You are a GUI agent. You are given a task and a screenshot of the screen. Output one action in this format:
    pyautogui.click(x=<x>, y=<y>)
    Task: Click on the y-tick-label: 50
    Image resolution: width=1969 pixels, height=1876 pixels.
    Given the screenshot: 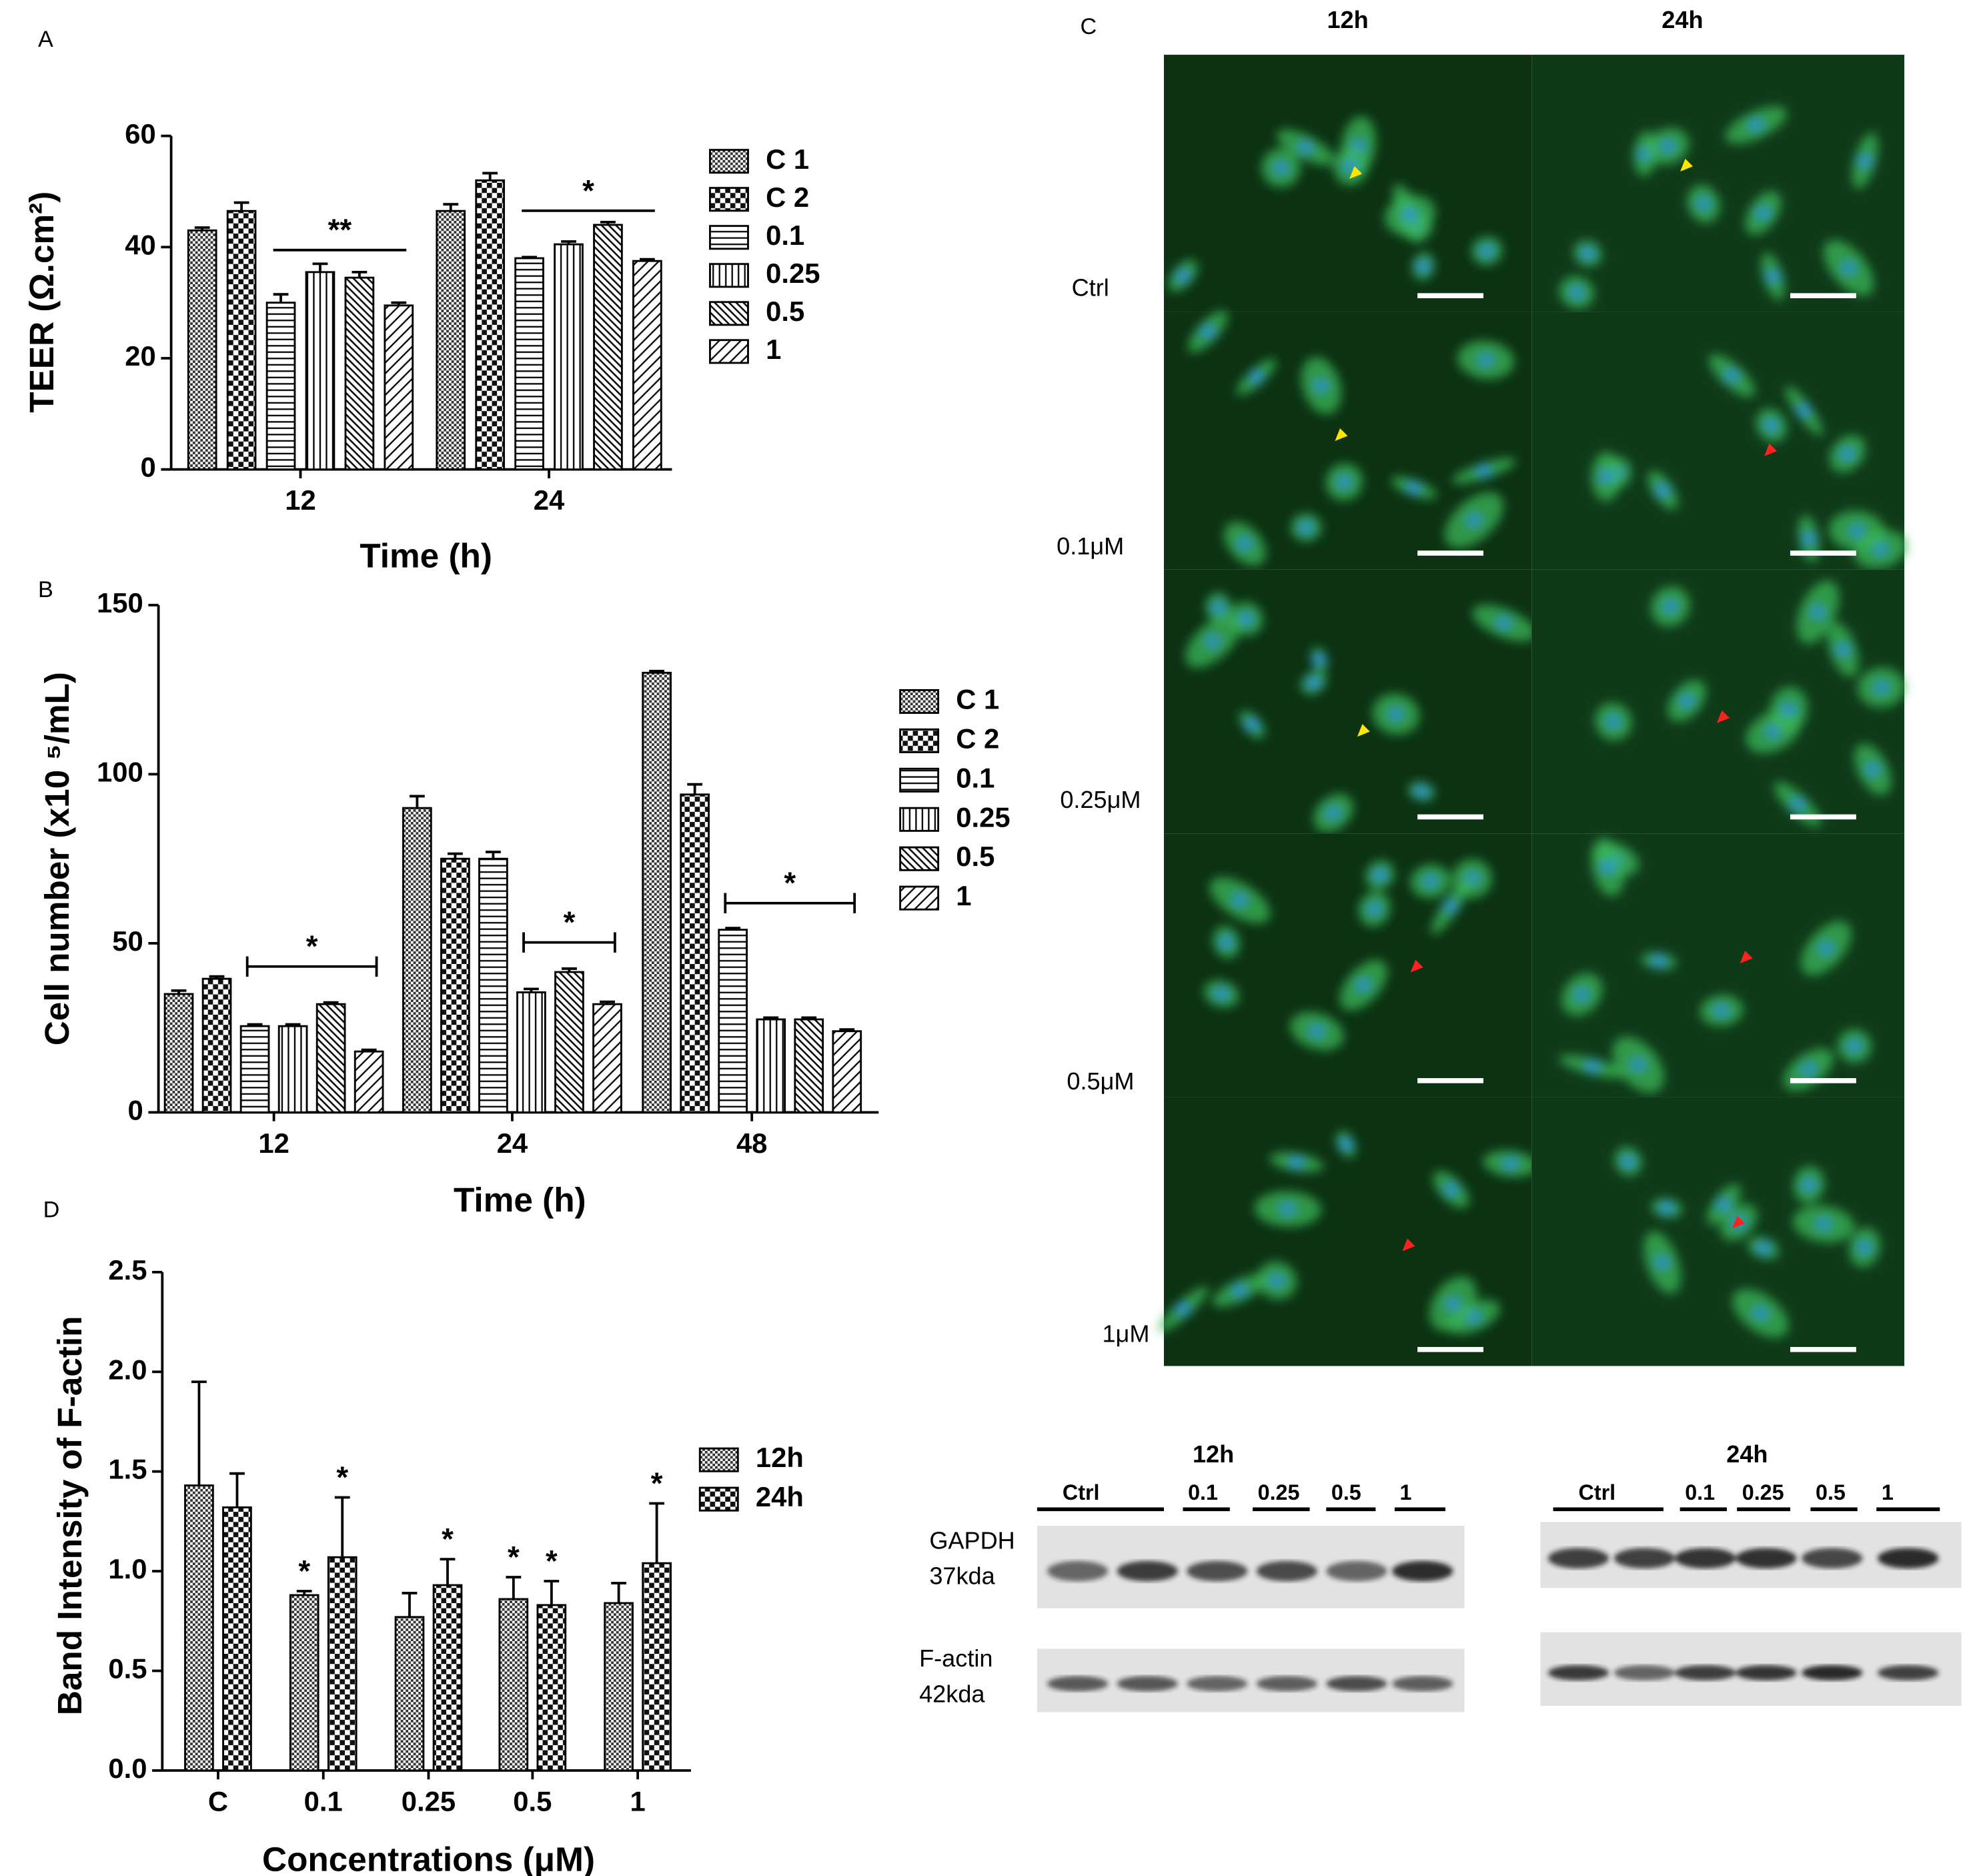 What is the action you would take?
    pyautogui.click(x=127, y=941)
    